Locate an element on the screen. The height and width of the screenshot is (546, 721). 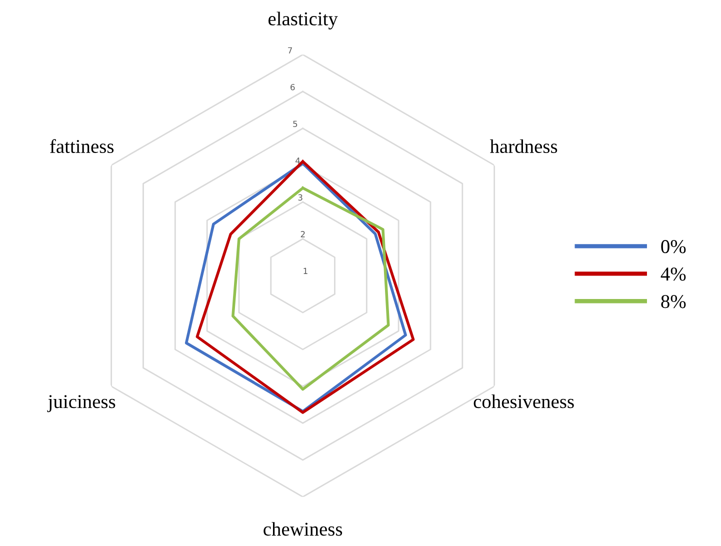
spoke-label: elasticity is located at coordinates (303, 21).